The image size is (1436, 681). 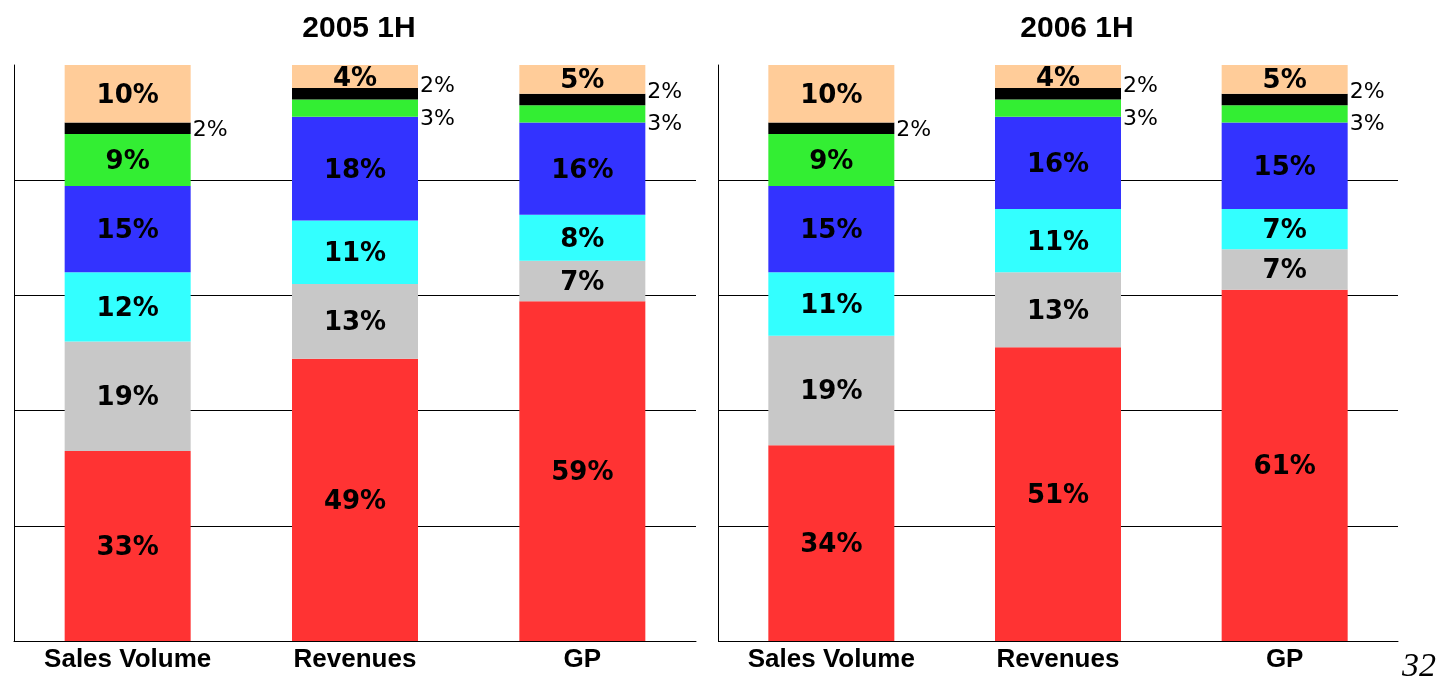 I want to click on chart-title: 2006 1H, so click(x=1077, y=26).